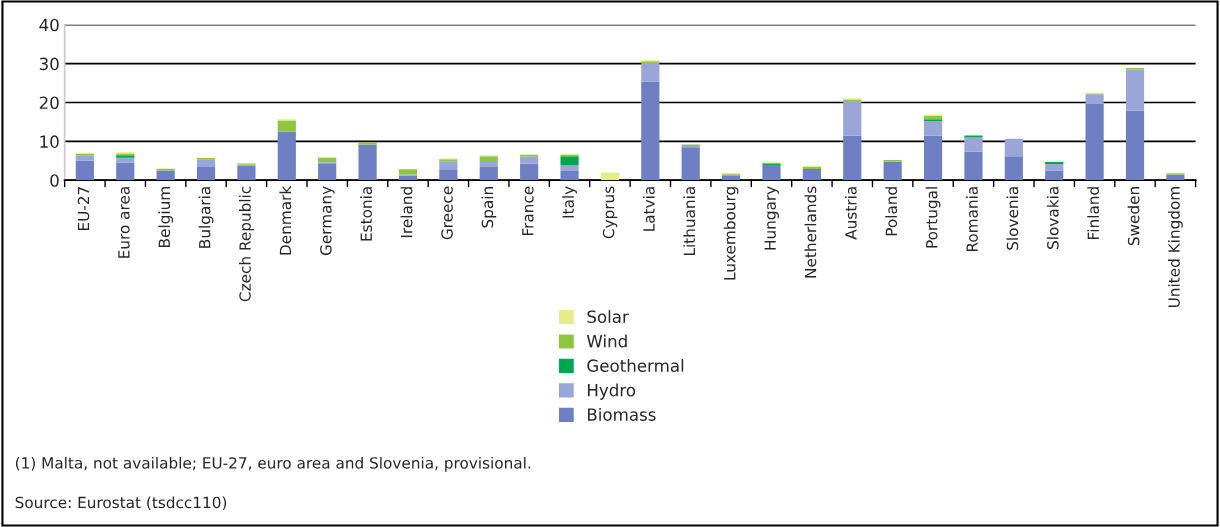  What do you see at coordinates (327, 221) in the screenshot?
I see `x-tick-label: Germany` at bounding box center [327, 221].